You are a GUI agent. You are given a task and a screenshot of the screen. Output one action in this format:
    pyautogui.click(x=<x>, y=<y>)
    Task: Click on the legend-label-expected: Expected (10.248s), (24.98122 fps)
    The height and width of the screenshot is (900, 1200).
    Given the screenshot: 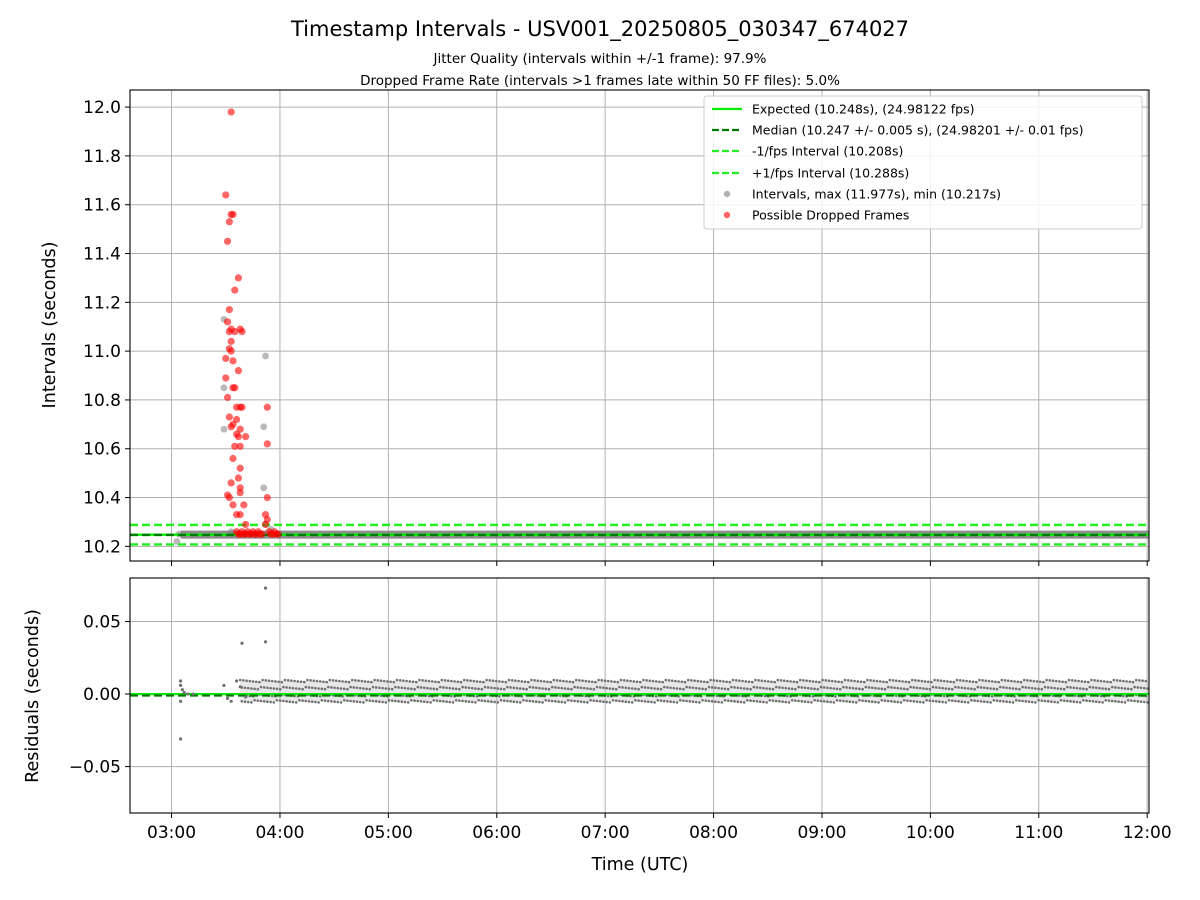 What is the action you would take?
    pyautogui.click(x=863, y=109)
    